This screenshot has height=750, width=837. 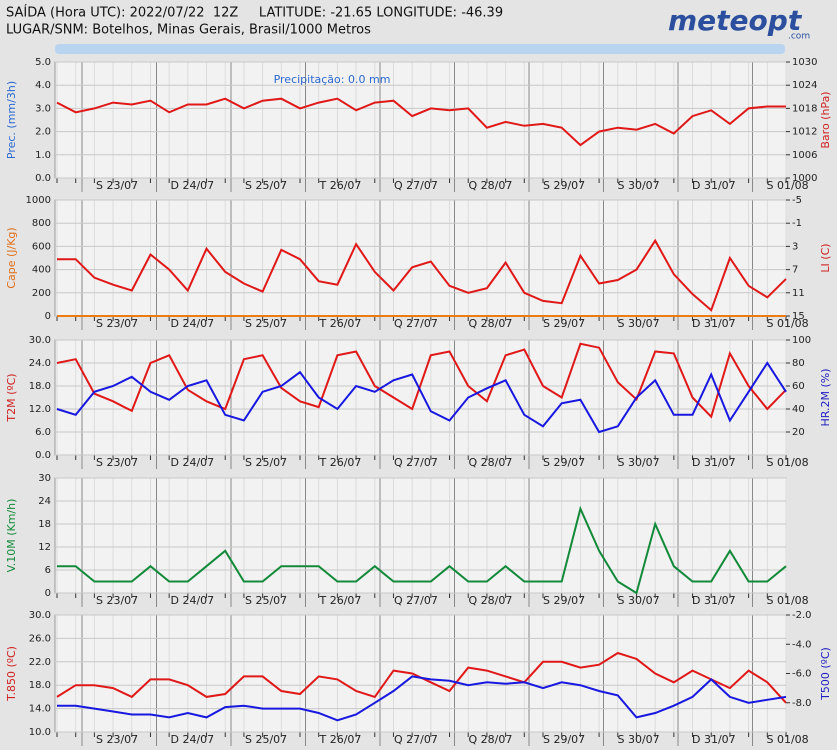 What do you see at coordinates (798, 293) in the screenshot?
I see `y2-tick-label: 11` at bounding box center [798, 293].